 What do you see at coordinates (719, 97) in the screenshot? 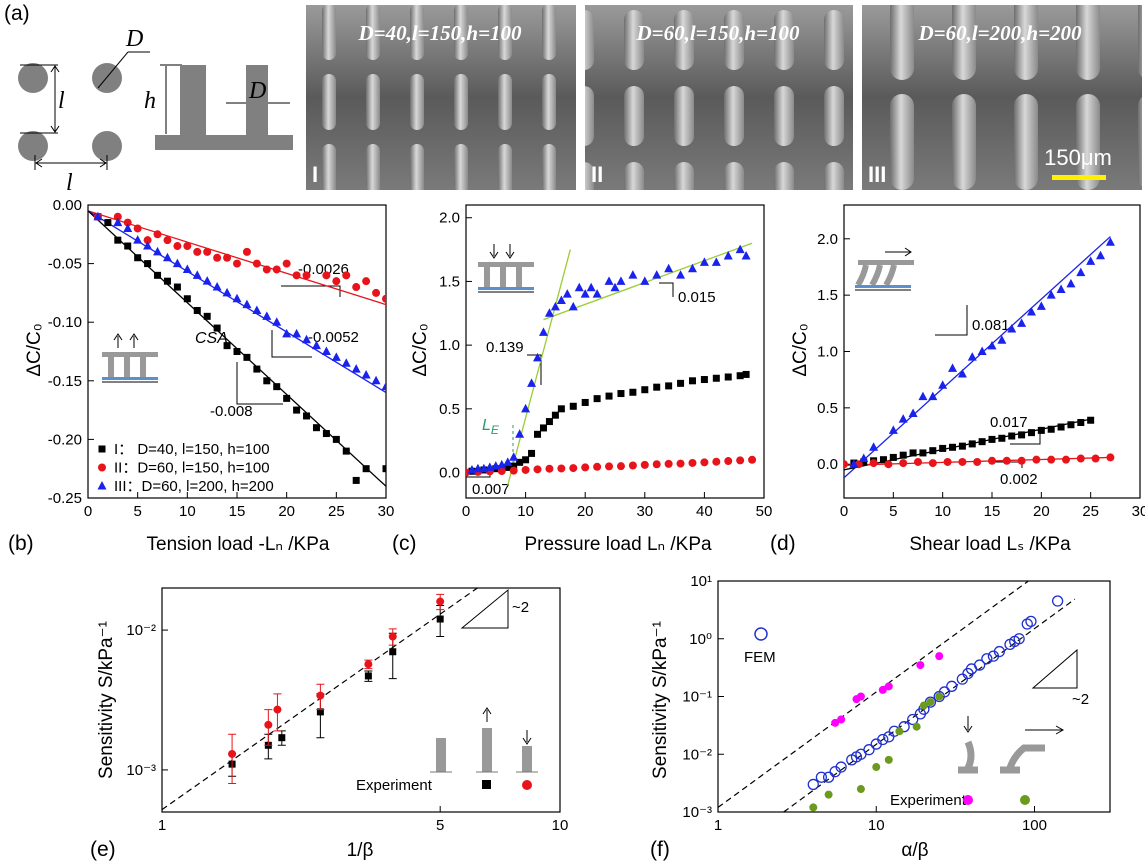
I see `sem-image` at bounding box center [719, 97].